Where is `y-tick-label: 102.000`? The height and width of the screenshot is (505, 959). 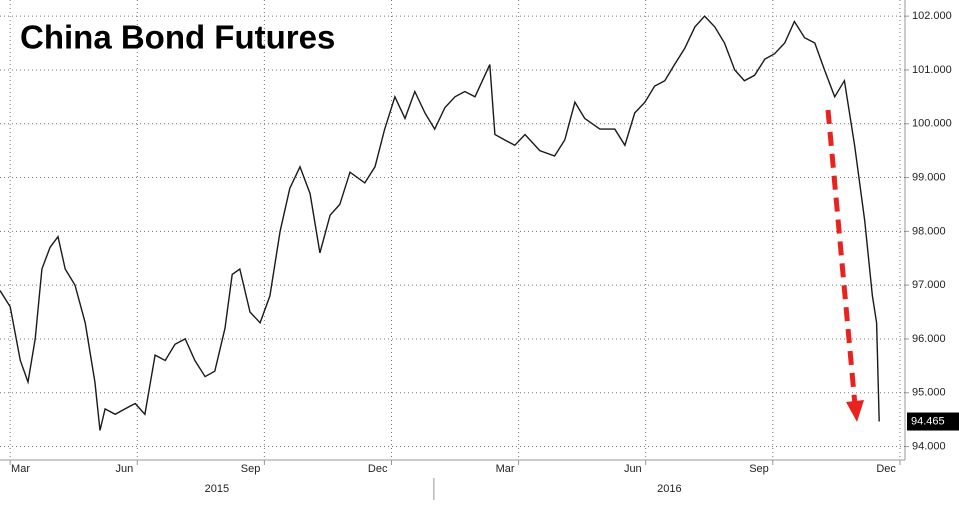
y-tick-label: 102.000 is located at coordinates (932, 16).